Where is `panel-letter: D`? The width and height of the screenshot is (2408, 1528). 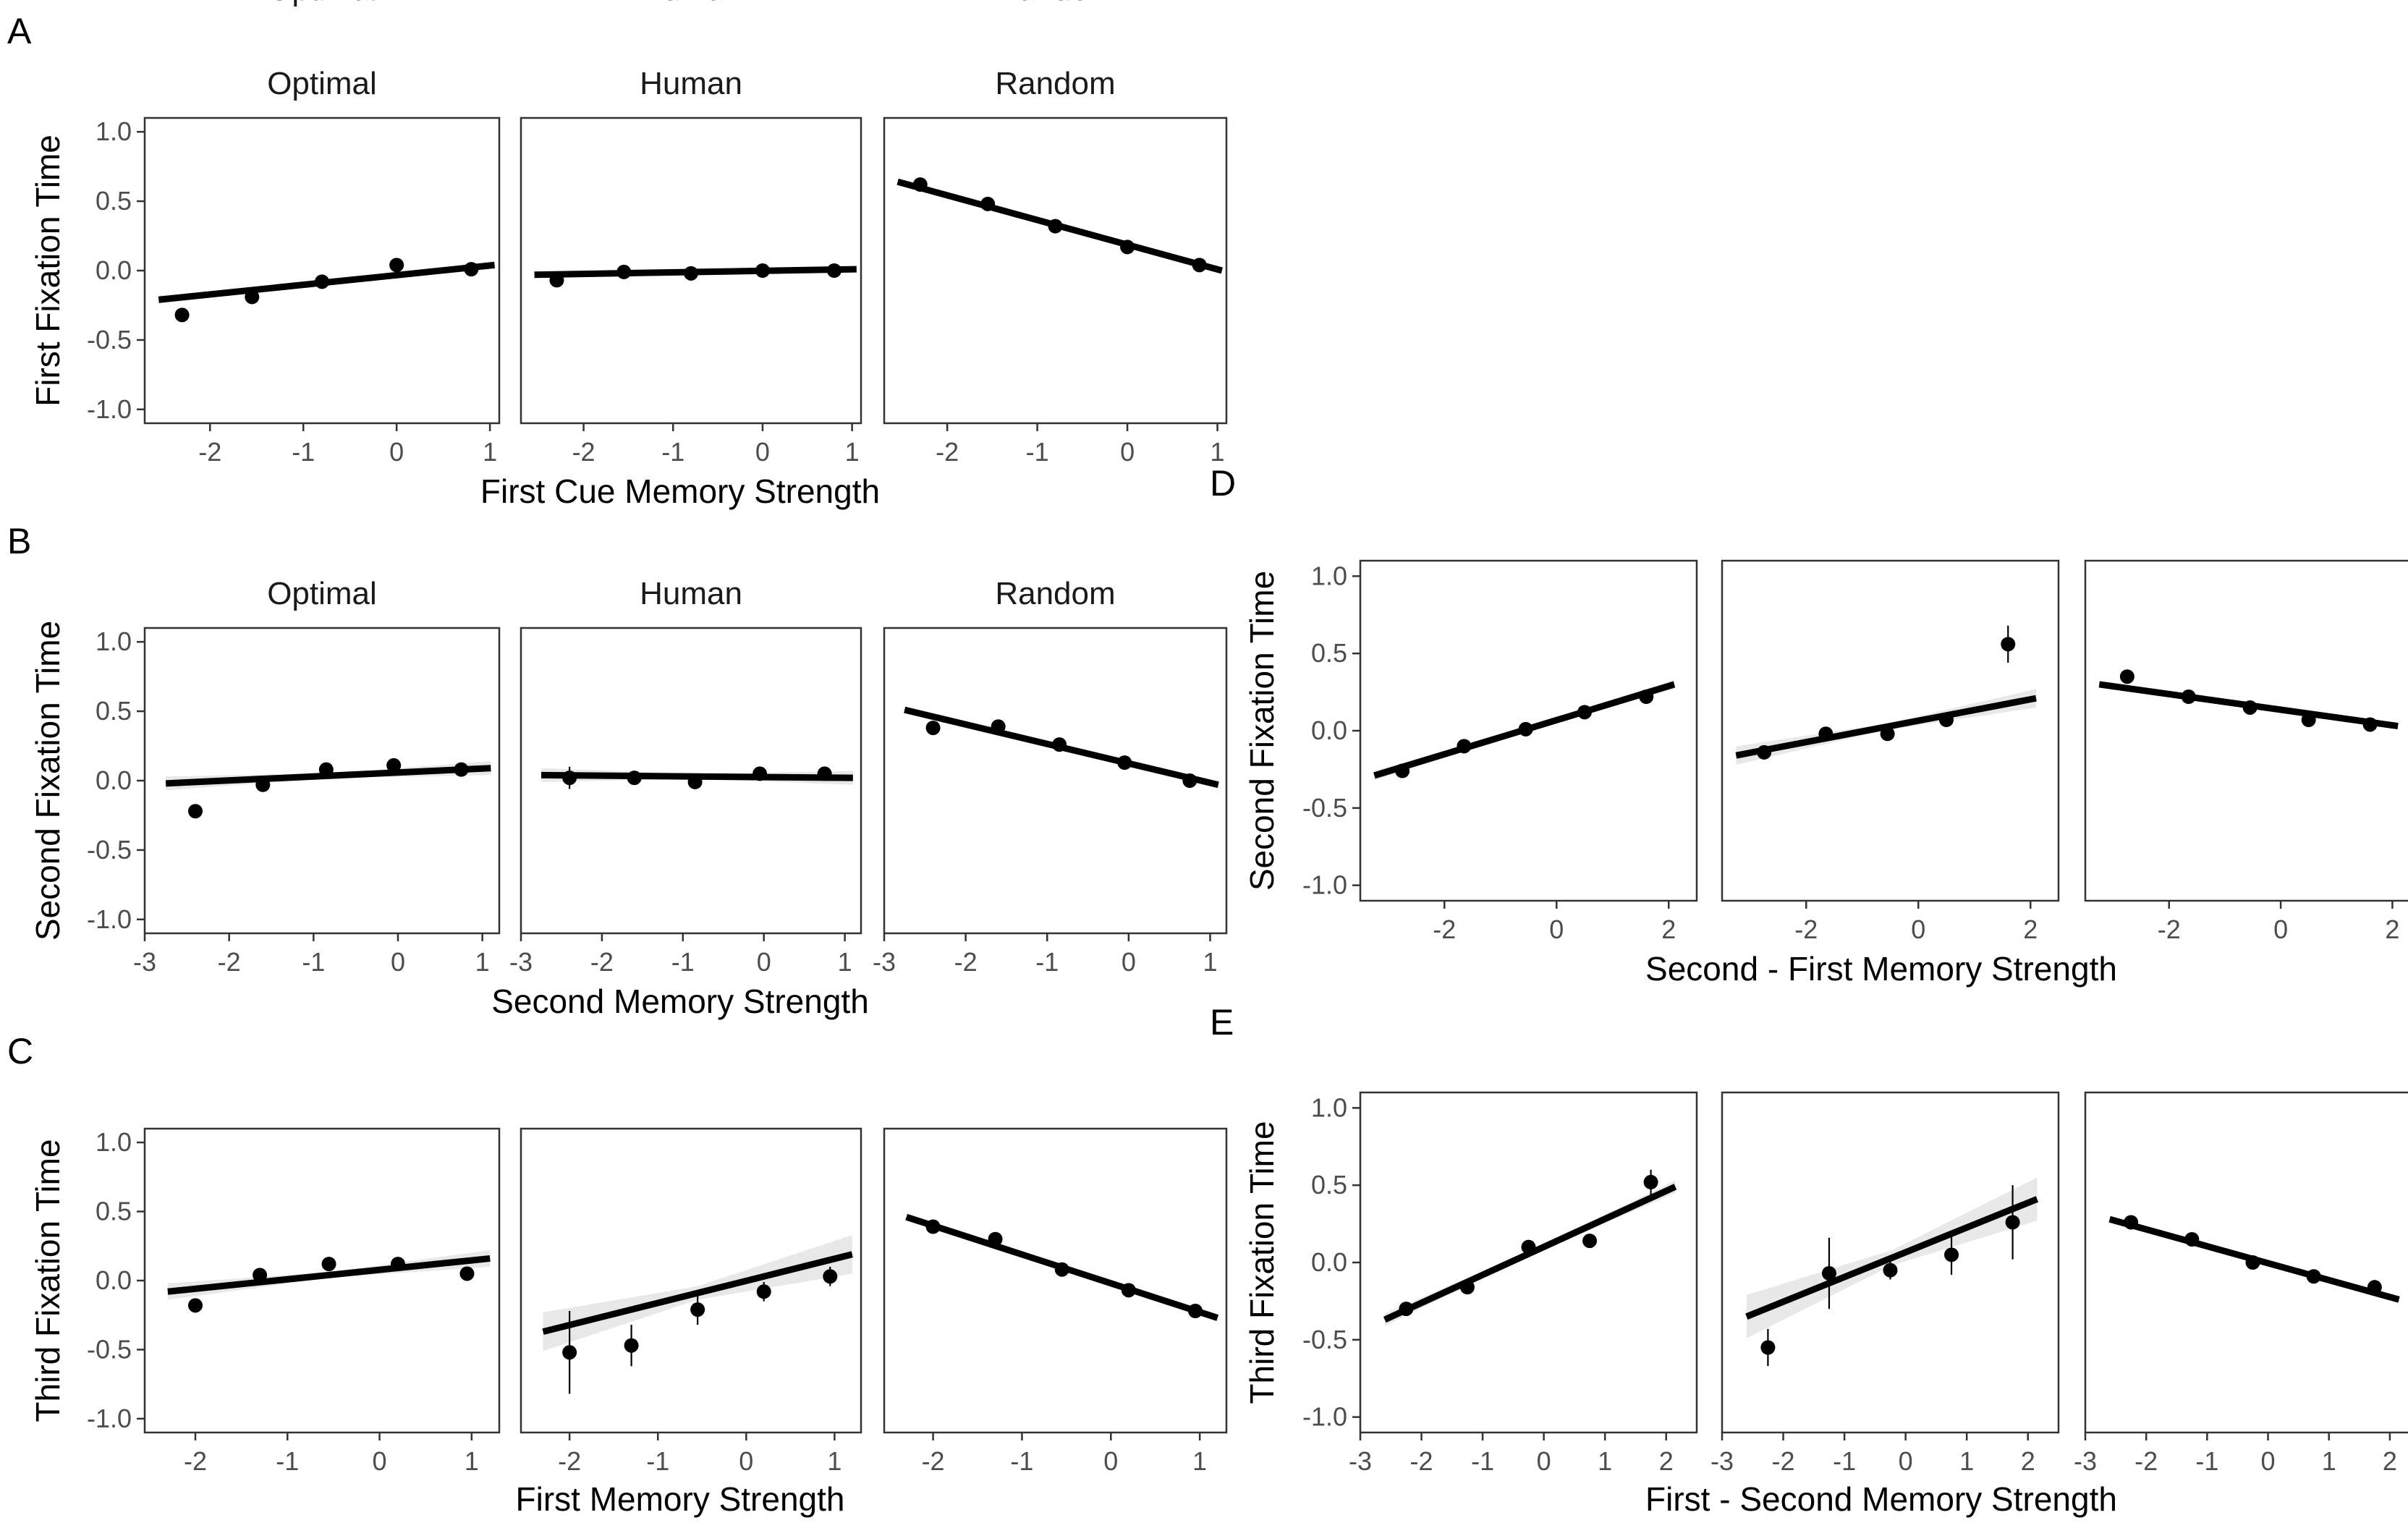 panel-letter: D is located at coordinates (1223, 483).